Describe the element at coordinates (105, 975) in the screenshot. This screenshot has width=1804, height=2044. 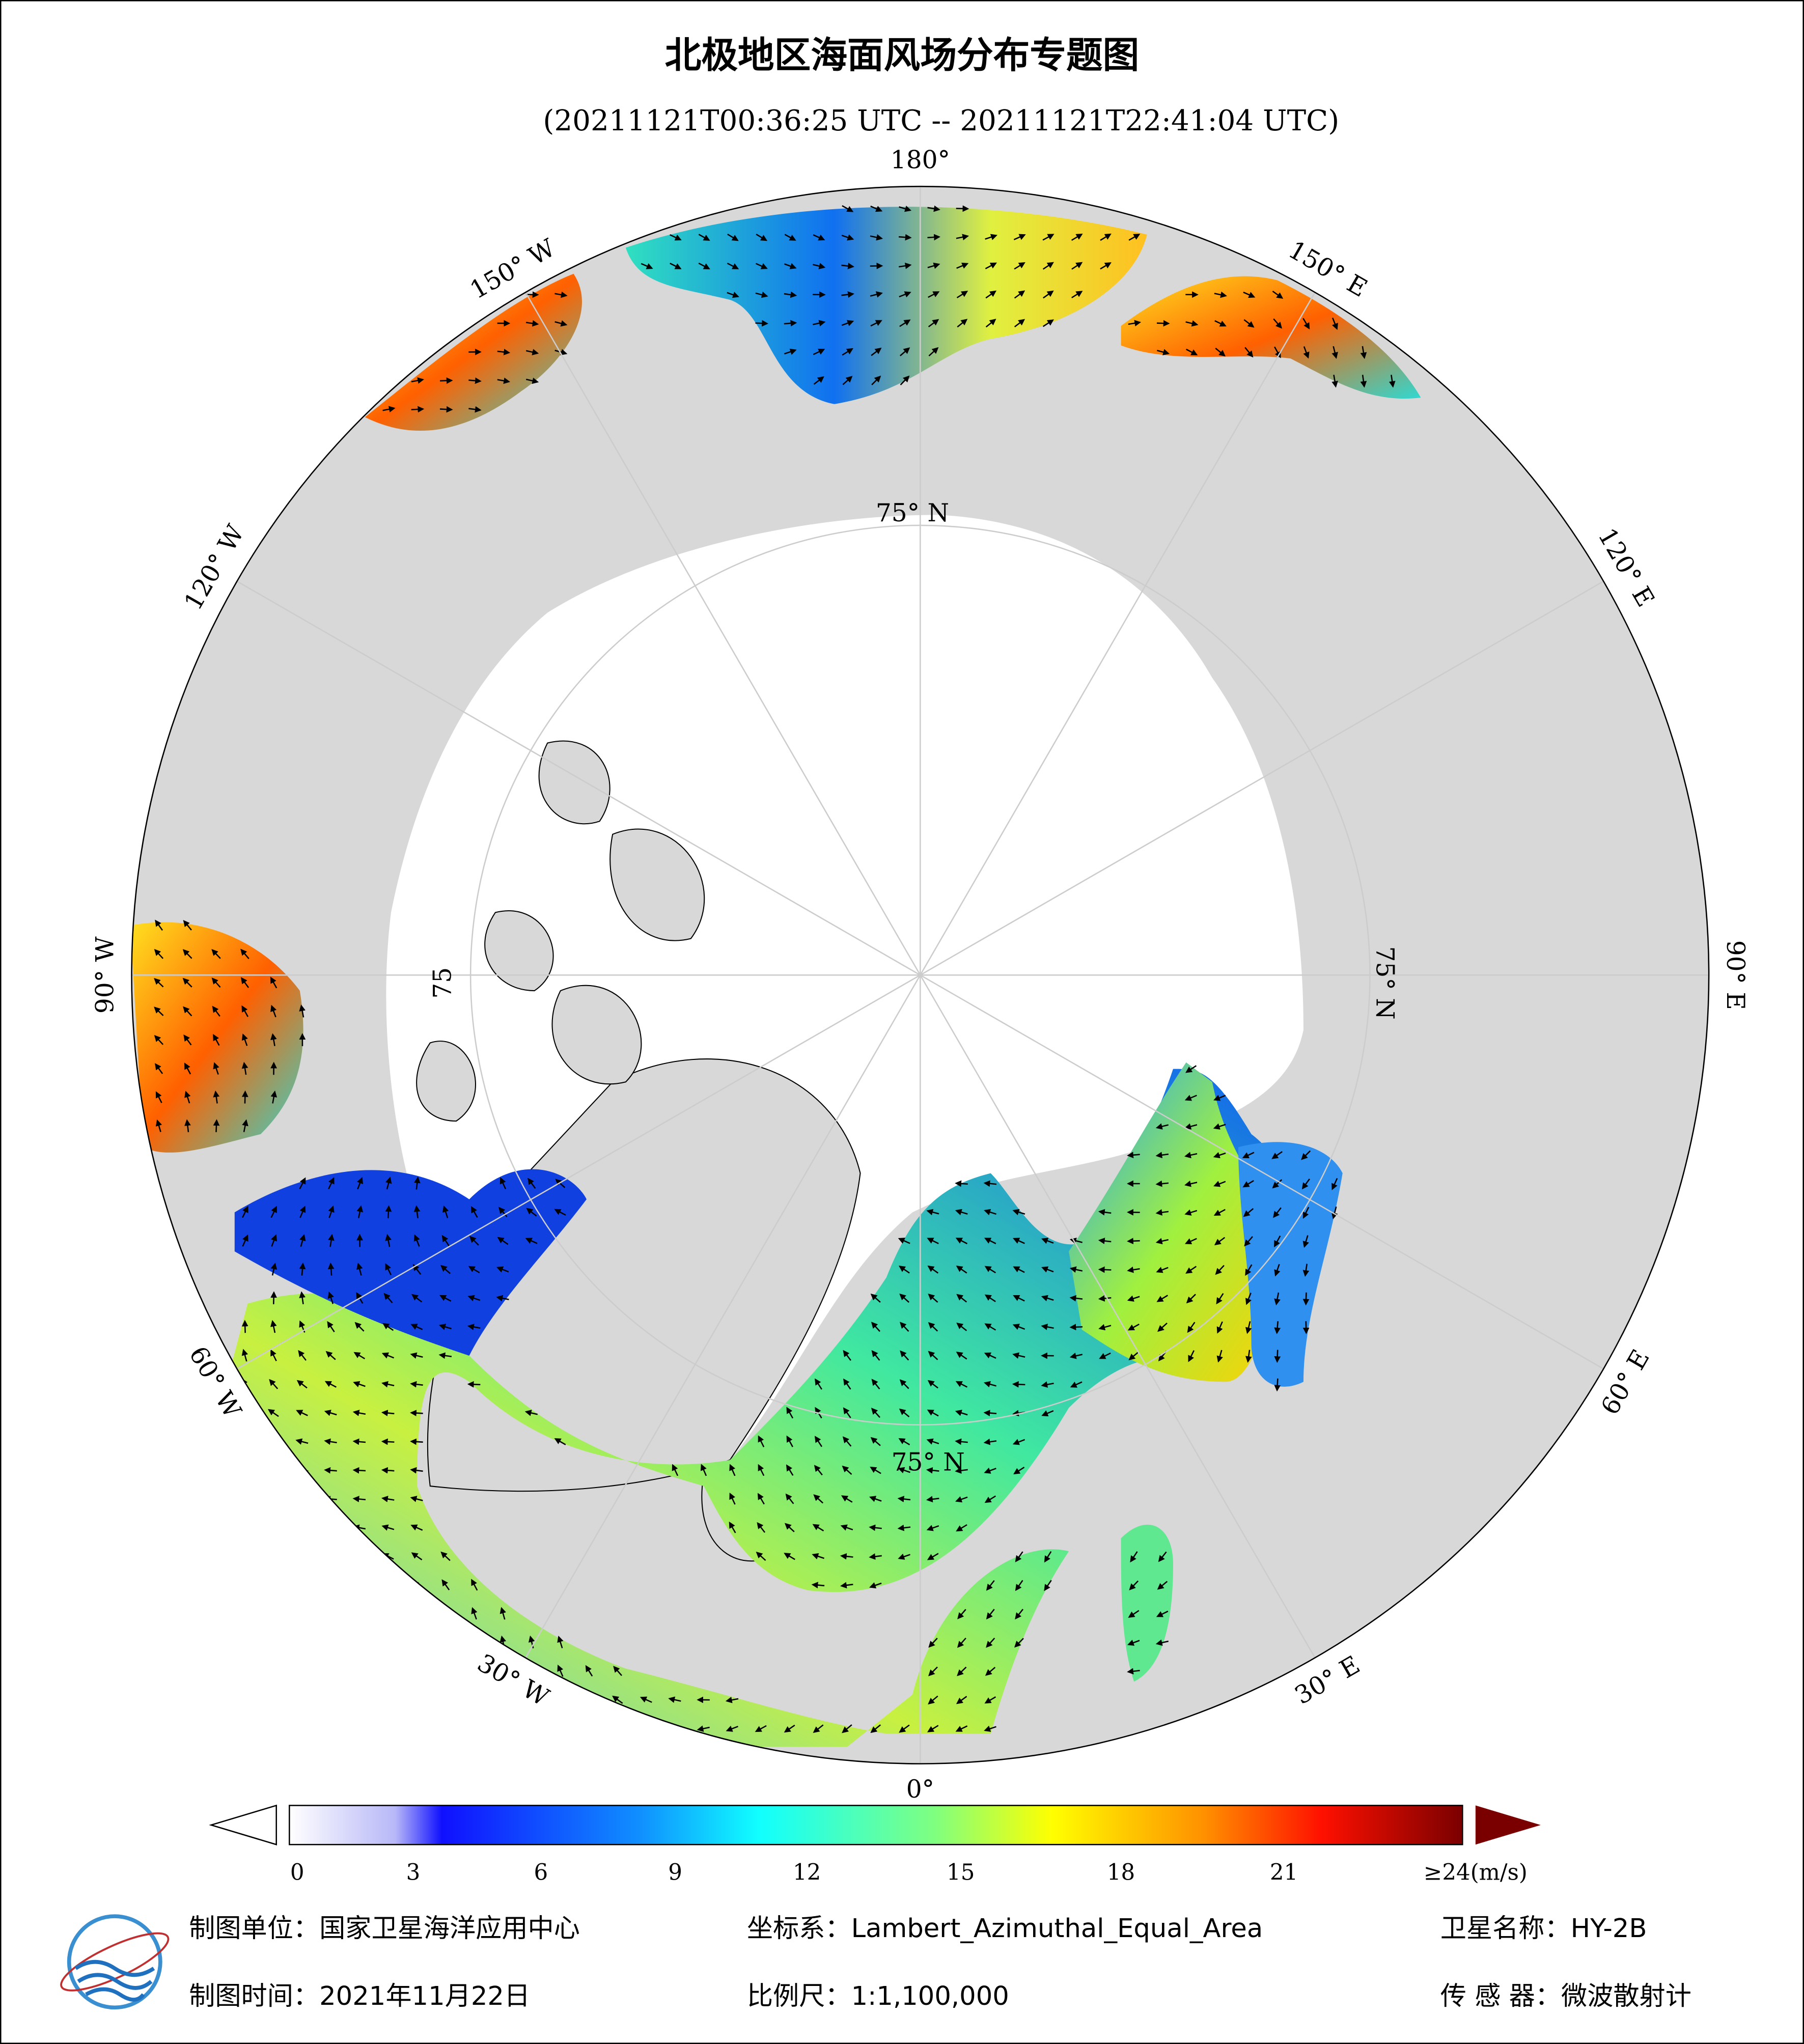
I see `longitude-label: 90° W` at that location.